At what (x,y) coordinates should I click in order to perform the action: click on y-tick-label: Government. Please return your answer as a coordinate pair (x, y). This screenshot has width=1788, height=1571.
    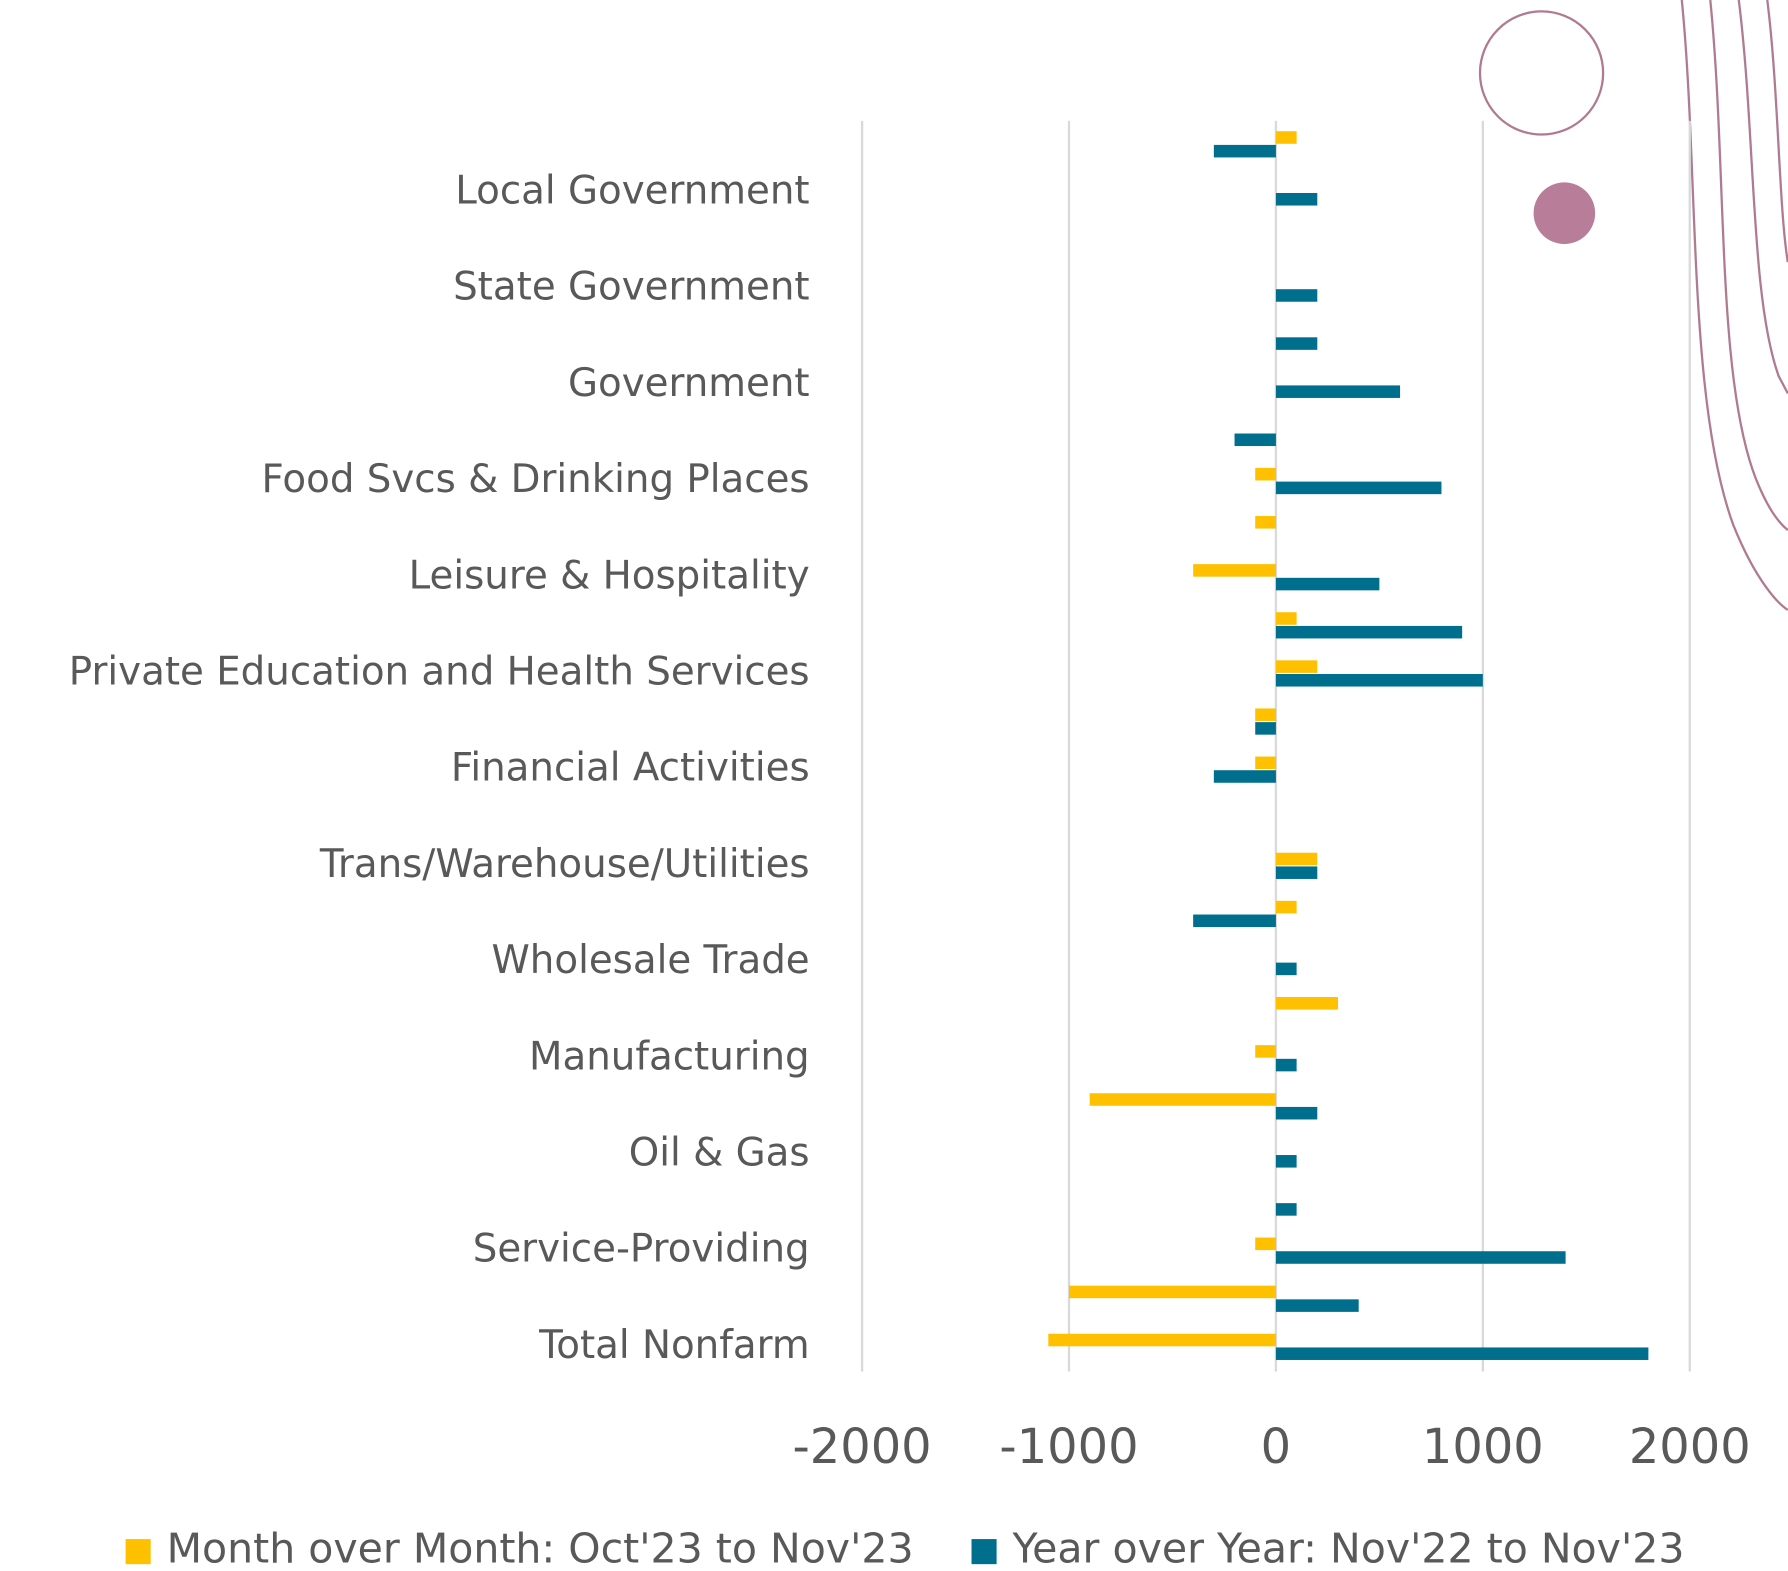
    Looking at the image, I should click on (689, 383).